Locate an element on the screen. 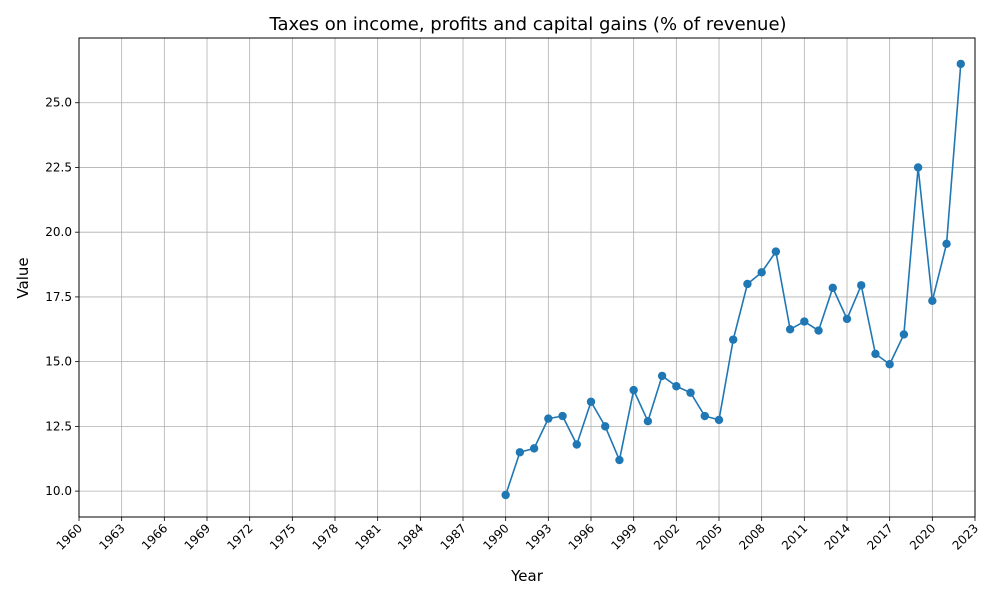  x-tick-label: 1960 is located at coordinates (69, 536).